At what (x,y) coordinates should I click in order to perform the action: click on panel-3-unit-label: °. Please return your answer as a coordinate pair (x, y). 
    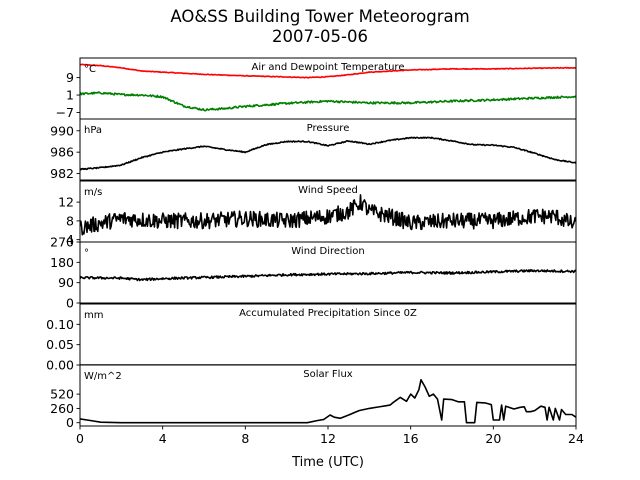
    Looking at the image, I should click on (86, 253).